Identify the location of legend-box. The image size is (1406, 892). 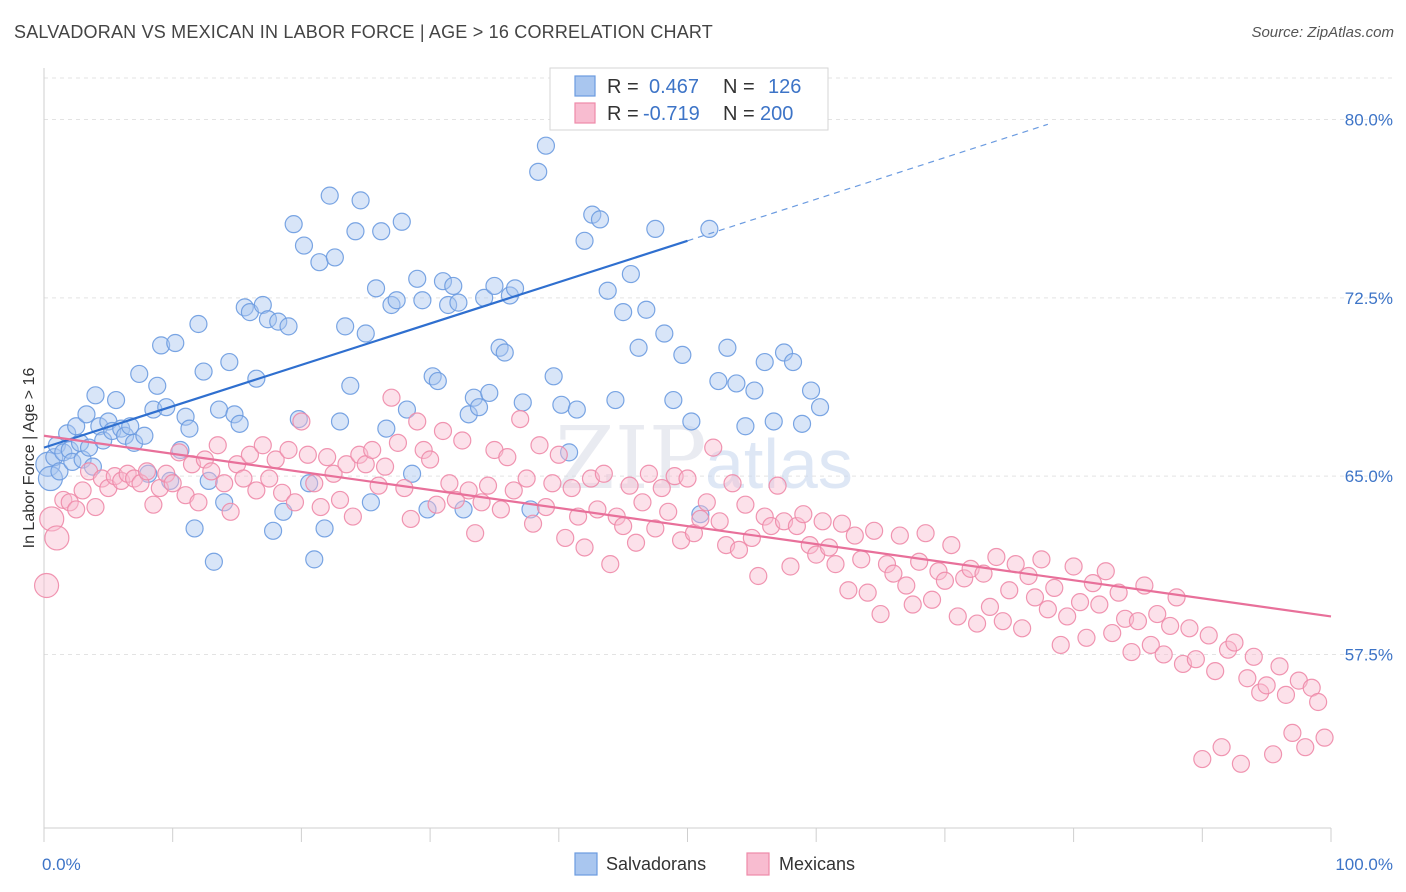
(689, 99).